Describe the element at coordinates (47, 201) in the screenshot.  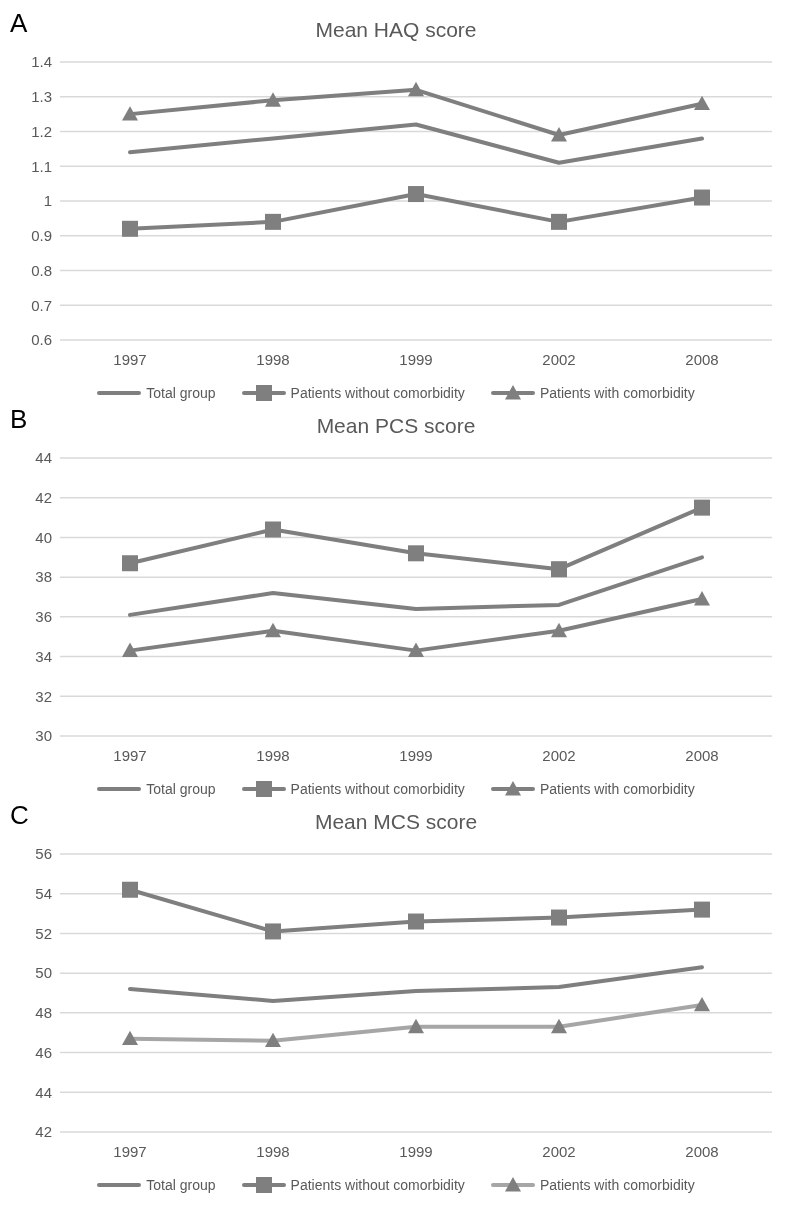
I see `y-tick-label: 1` at that location.